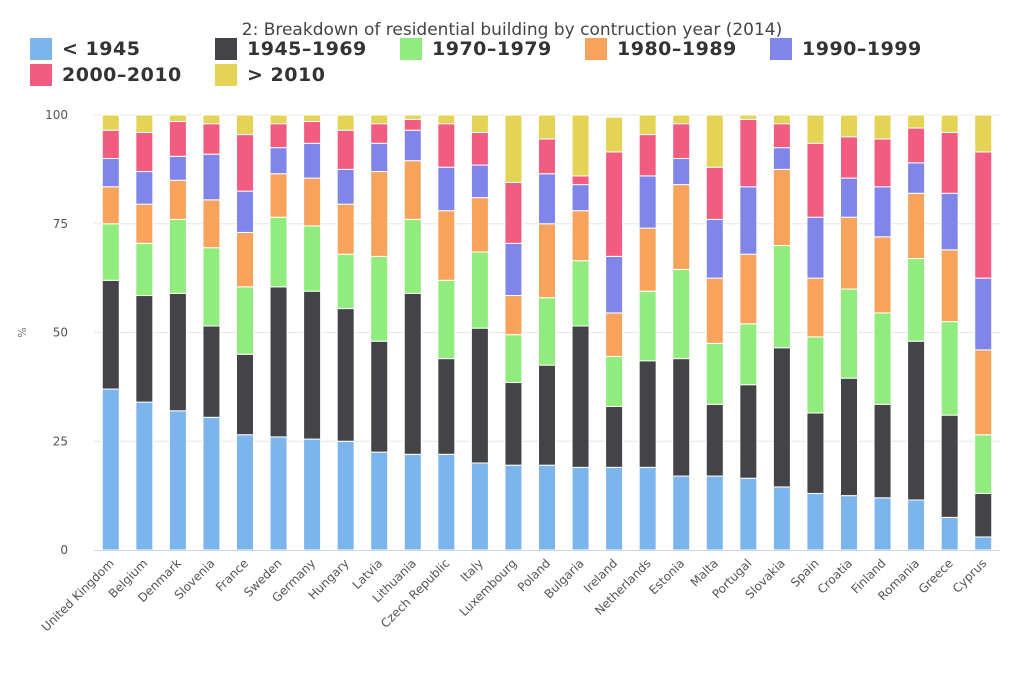 Image resolution: width=1024 pixels, height=677 pixels. Describe the element at coordinates (291, 49) in the screenshot. I see `legend-item: 1945–1969` at that location.